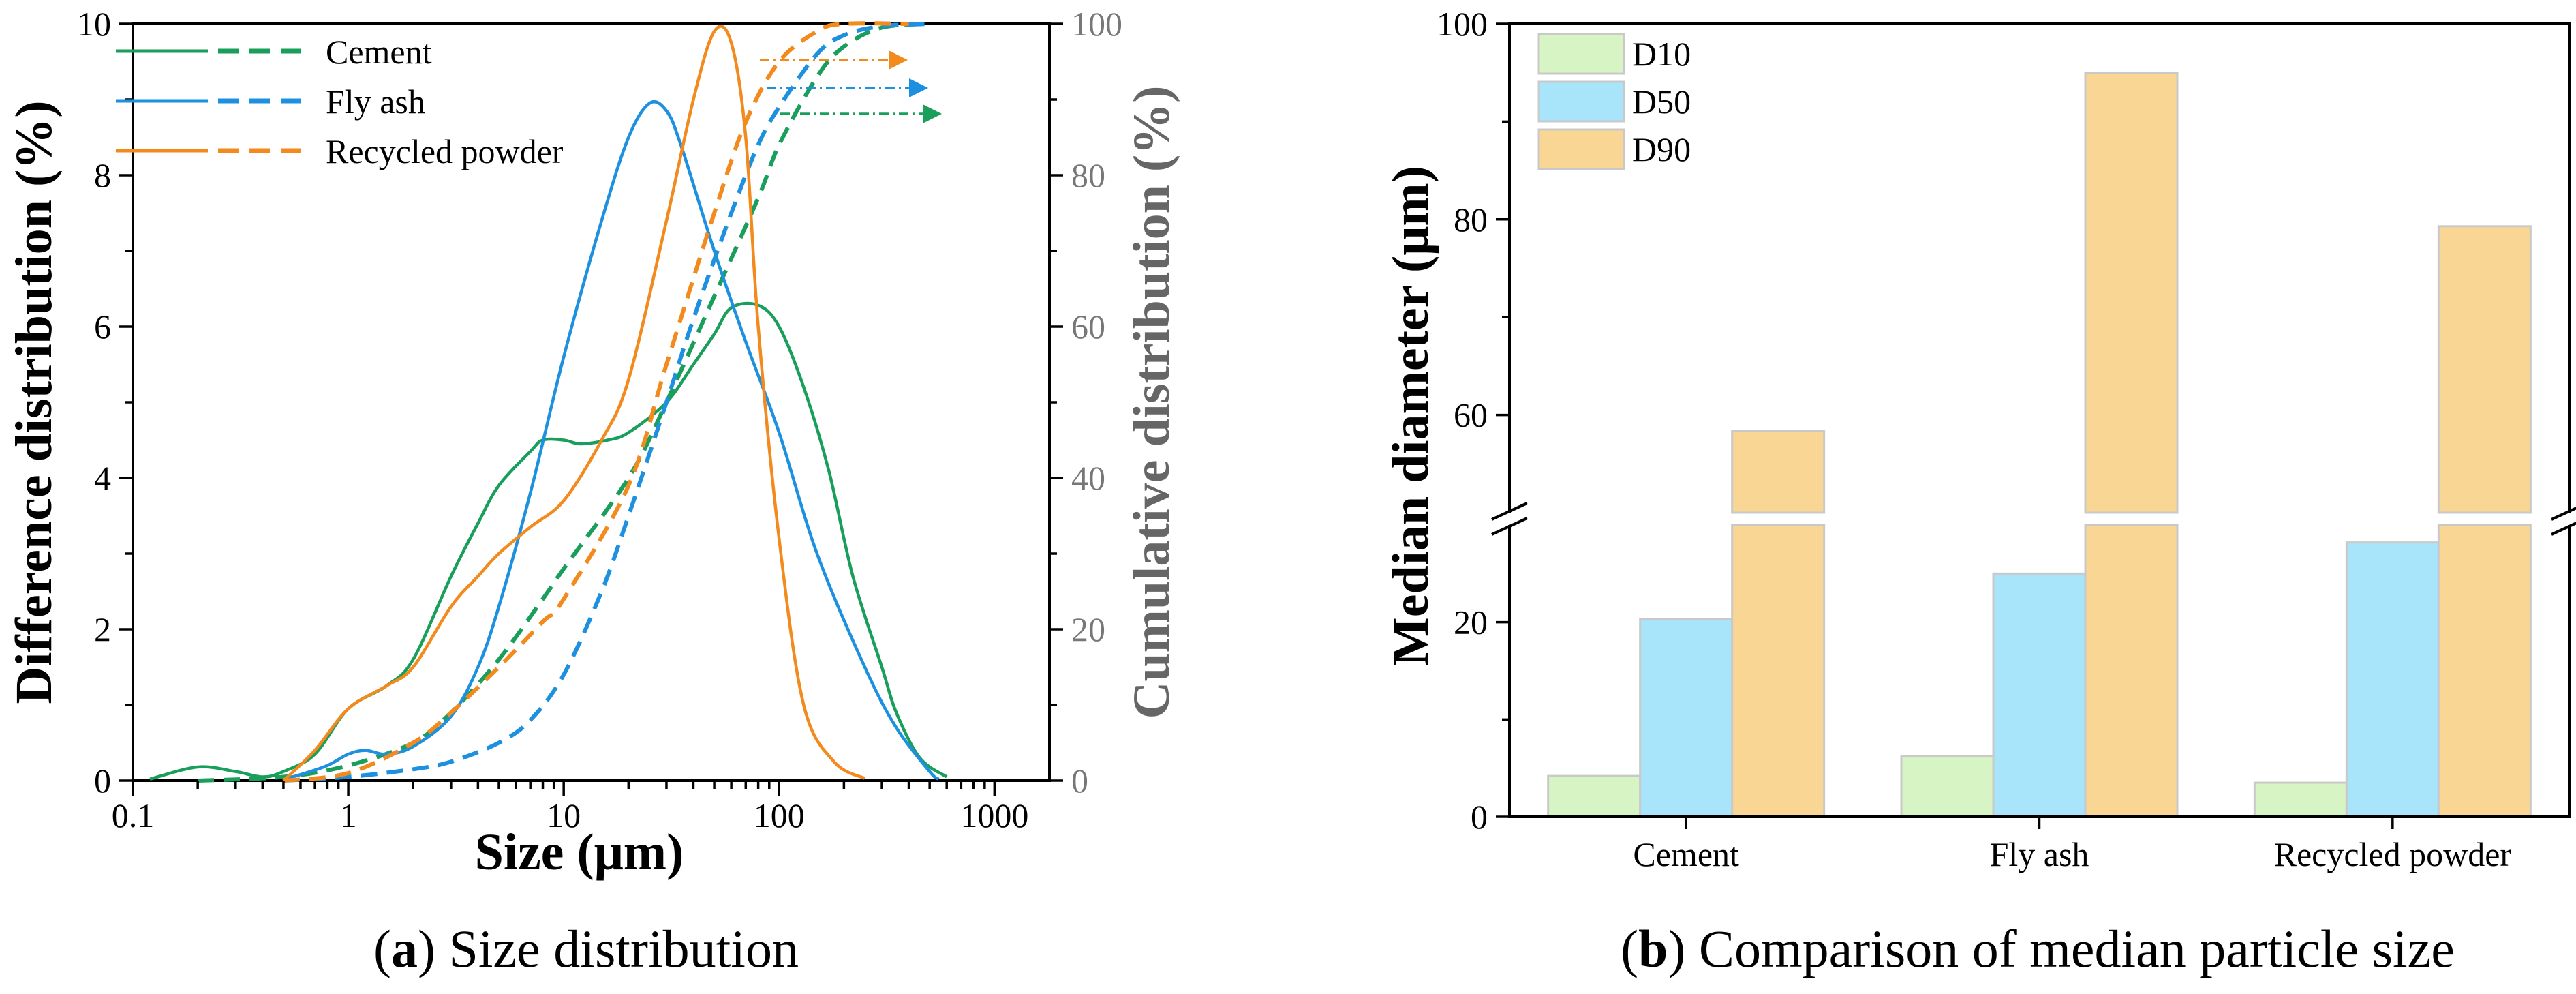  Describe the element at coordinates (1088, 629) in the screenshot. I see `y2-tick-label: 20` at that location.